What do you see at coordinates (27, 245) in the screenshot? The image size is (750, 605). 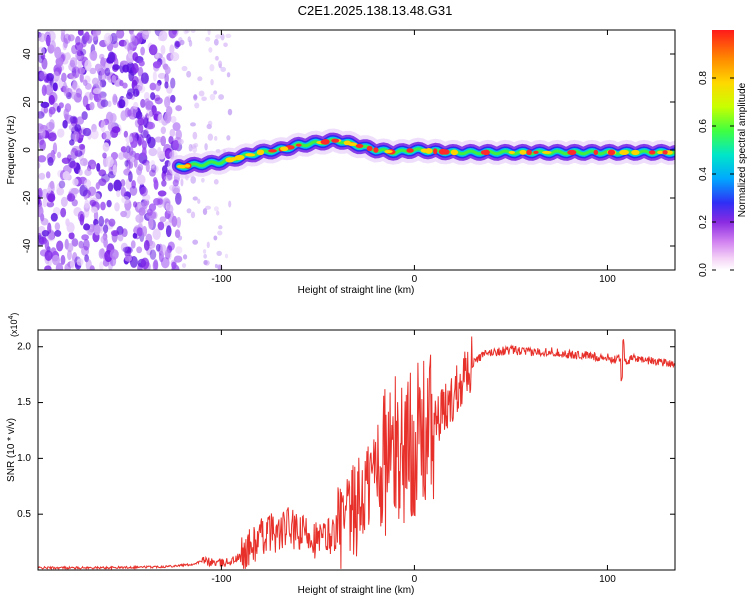 I see `heatmap-ytick-label: -40` at bounding box center [27, 245].